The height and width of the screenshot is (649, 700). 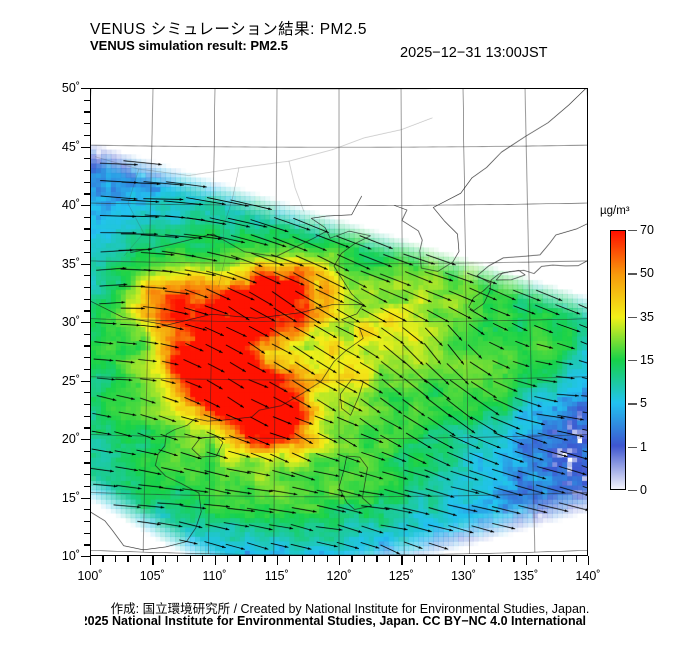 I want to click on x-axis-label: 115˚, so click(x=276, y=576).